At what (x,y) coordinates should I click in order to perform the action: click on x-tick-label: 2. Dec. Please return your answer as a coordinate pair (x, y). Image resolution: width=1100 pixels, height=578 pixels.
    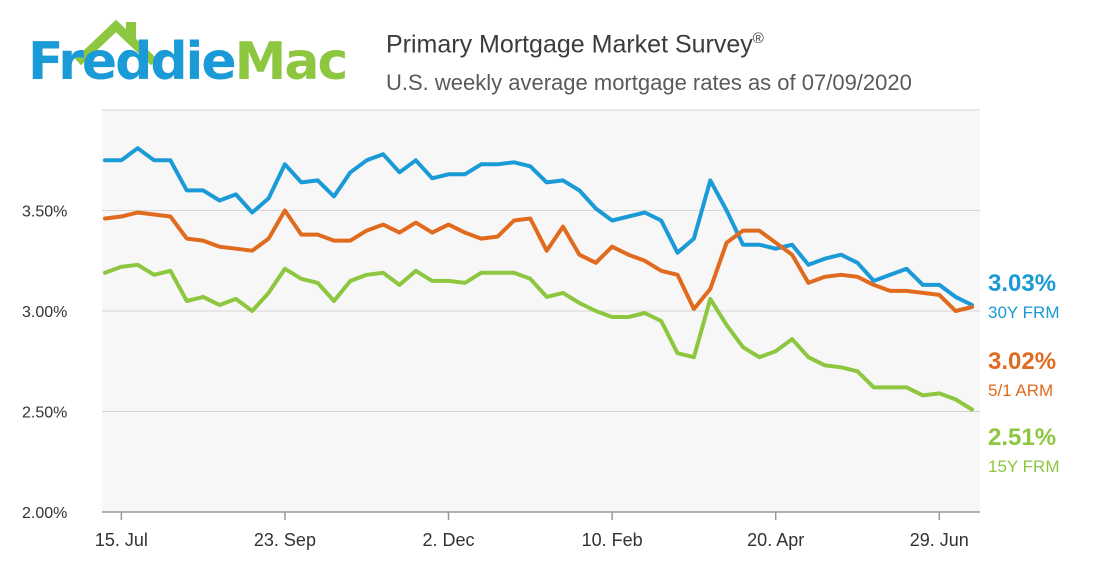
    Looking at the image, I should click on (449, 540).